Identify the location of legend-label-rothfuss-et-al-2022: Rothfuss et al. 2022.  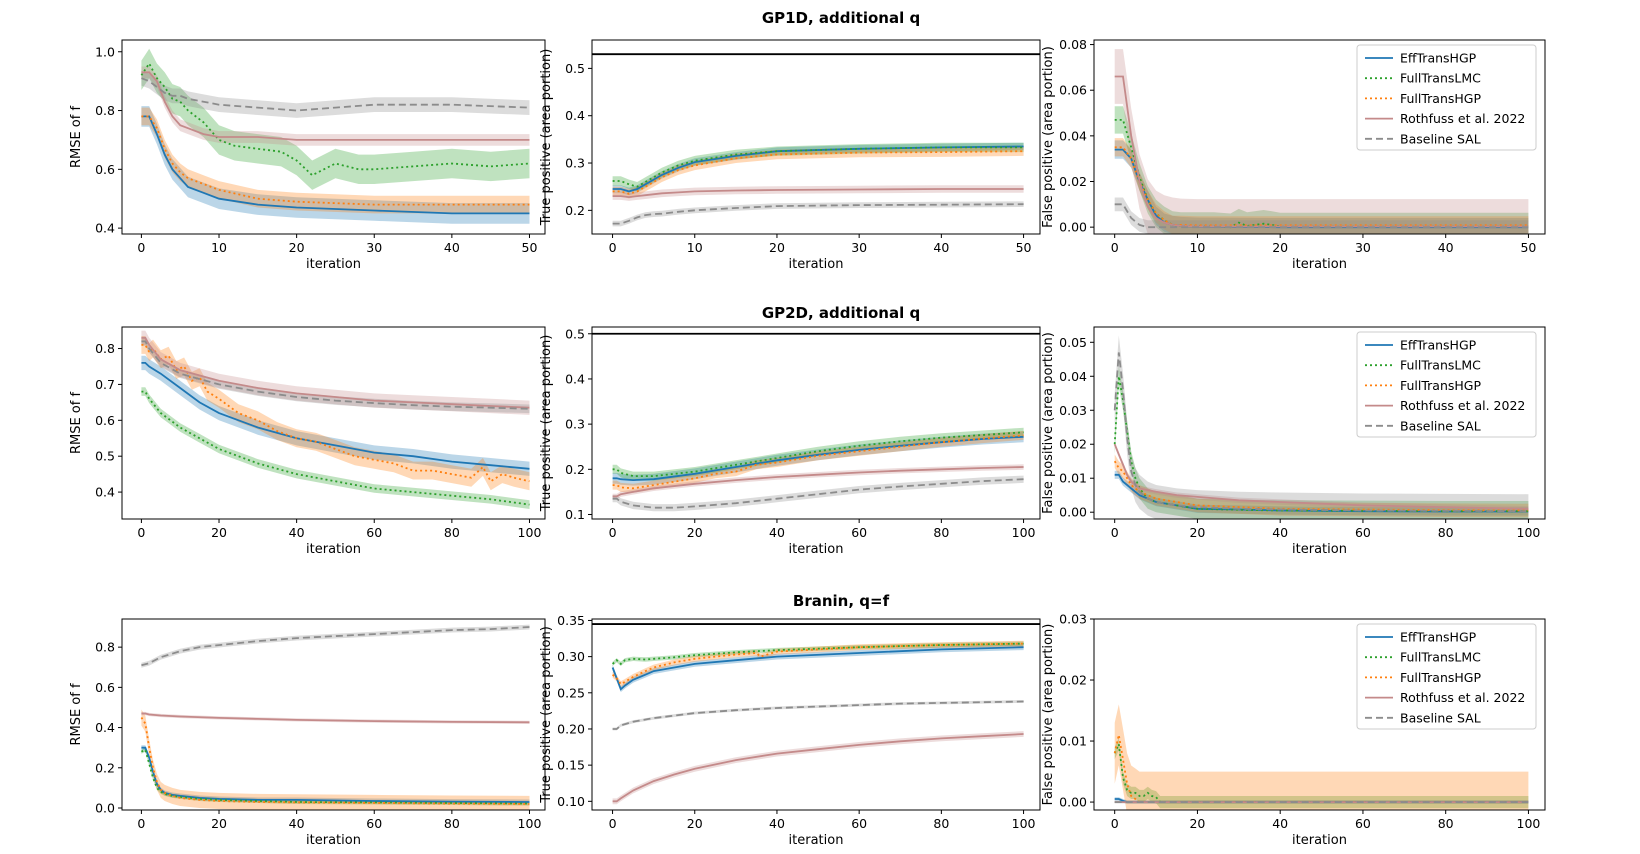
(1462, 118).